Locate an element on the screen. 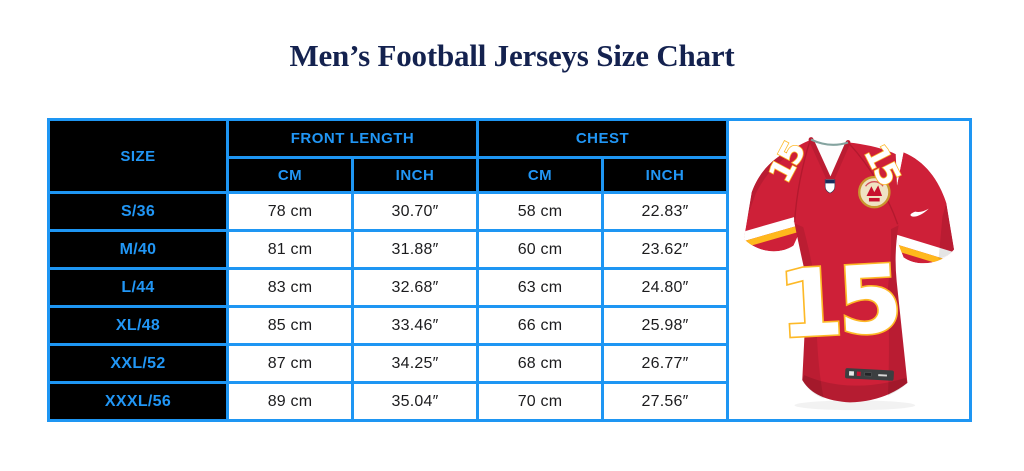 This screenshot has width=1024, height=471. nike-swoosh-icon is located at coordinates (919, 212).